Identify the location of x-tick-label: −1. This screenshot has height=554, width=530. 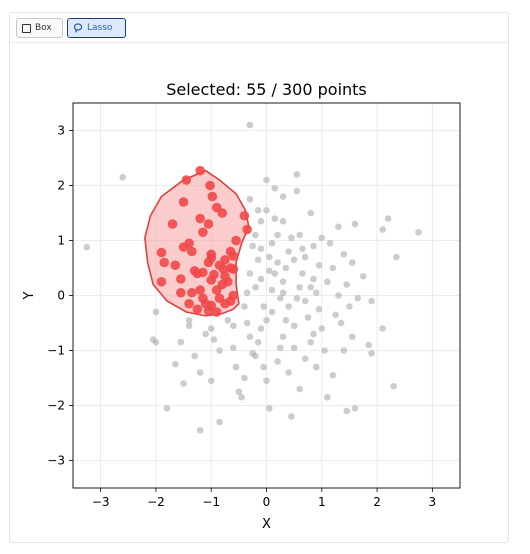
(211, 502).